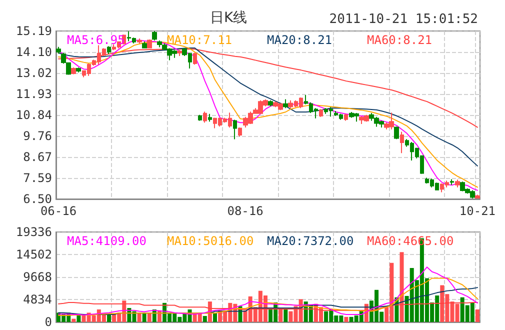 The height and width of the screenshot is (330, 505). Describe the element at coordinates (34, 31) in the screenshot. I see `y-tick-label: 15.19` at that location.